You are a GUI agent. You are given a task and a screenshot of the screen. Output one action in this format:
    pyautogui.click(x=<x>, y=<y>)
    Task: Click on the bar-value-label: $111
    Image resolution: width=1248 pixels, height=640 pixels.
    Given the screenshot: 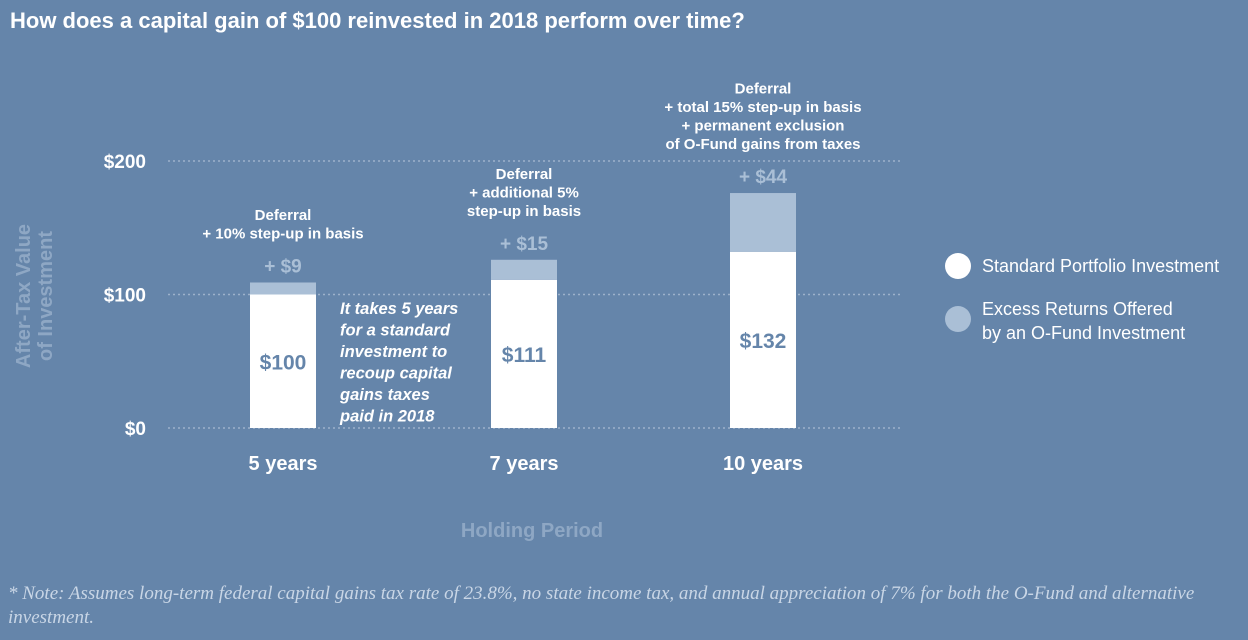 What is the action you would take?
    pyautogui.click(x=524, y=355)
    